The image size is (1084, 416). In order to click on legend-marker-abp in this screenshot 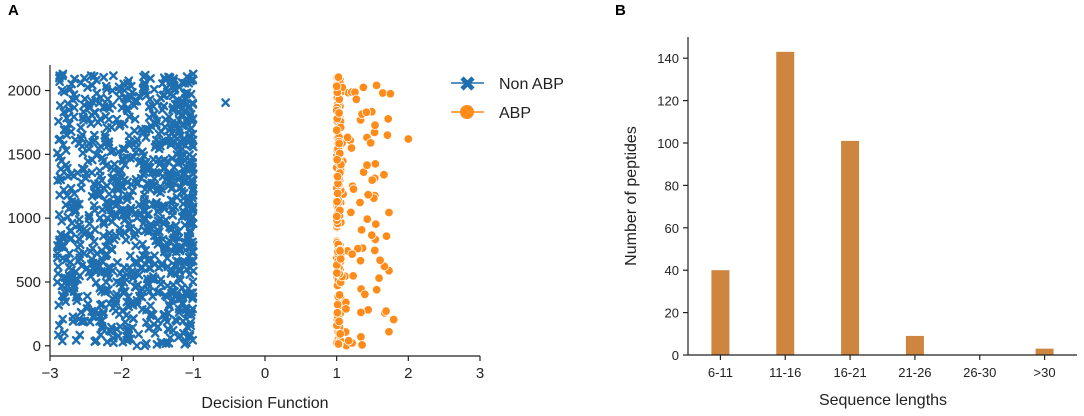, I will do `click(467, 112)`.